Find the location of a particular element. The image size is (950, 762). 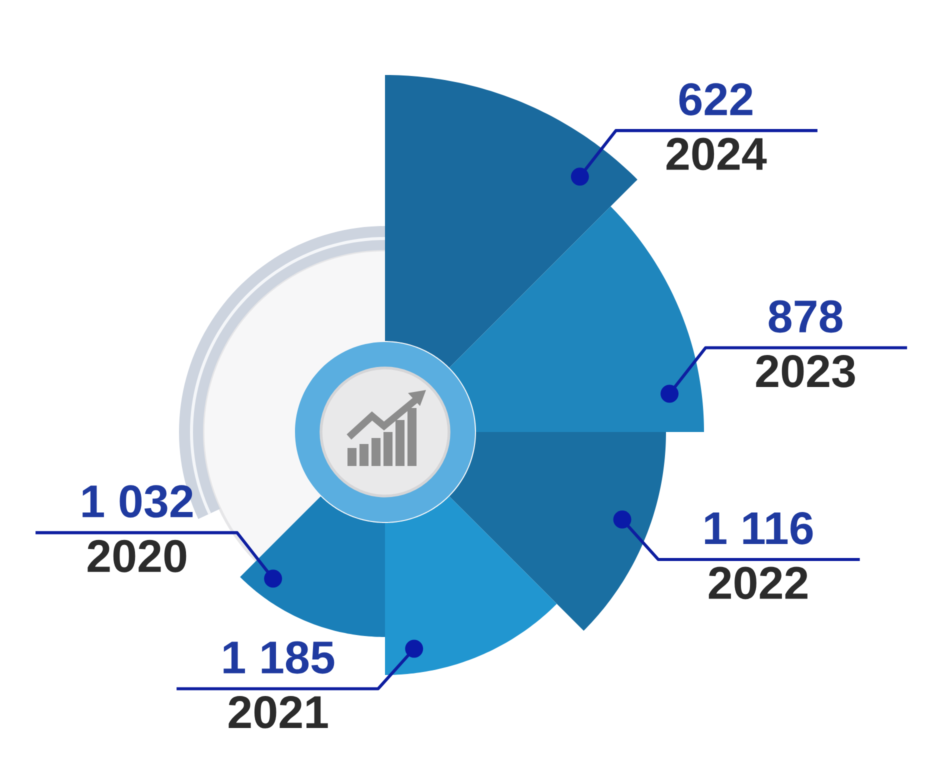

data-label: 1 032 is located at coordinates (137, 501).